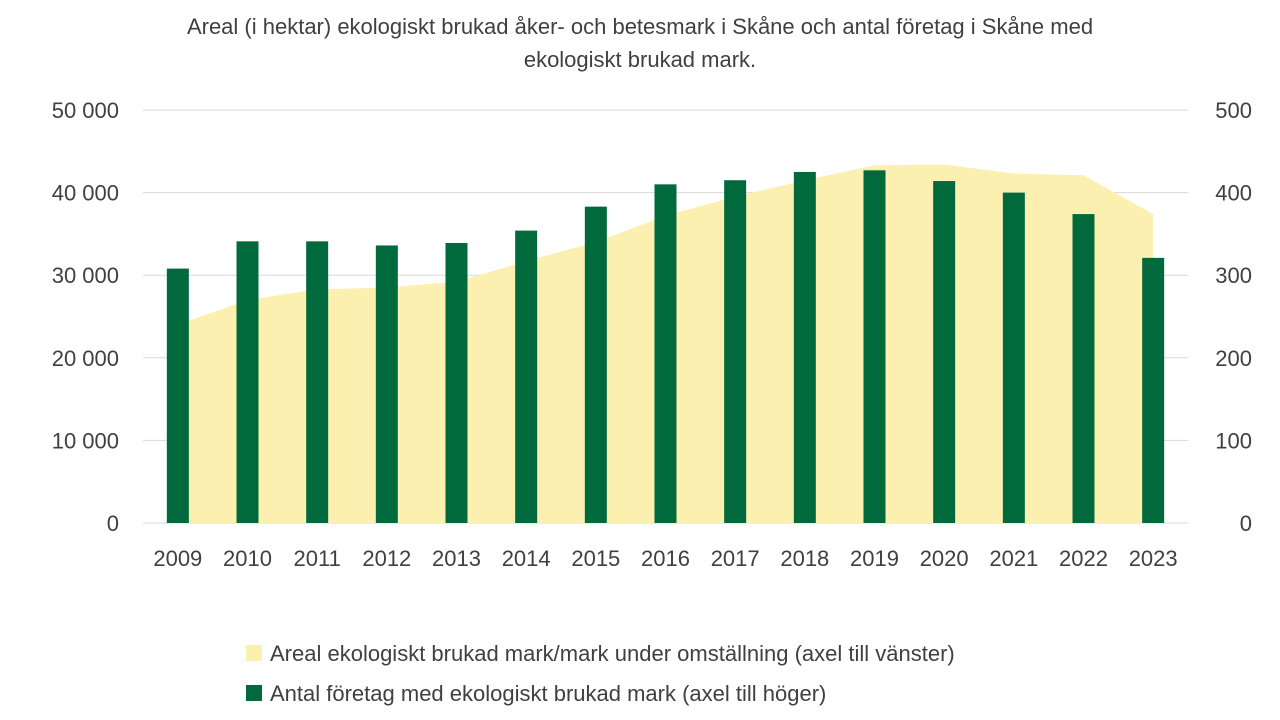 The height and width of the screenshot is (720, 1280). I want to click on right-axis: 0 100 200 300 400 500, so click(1233, 317).